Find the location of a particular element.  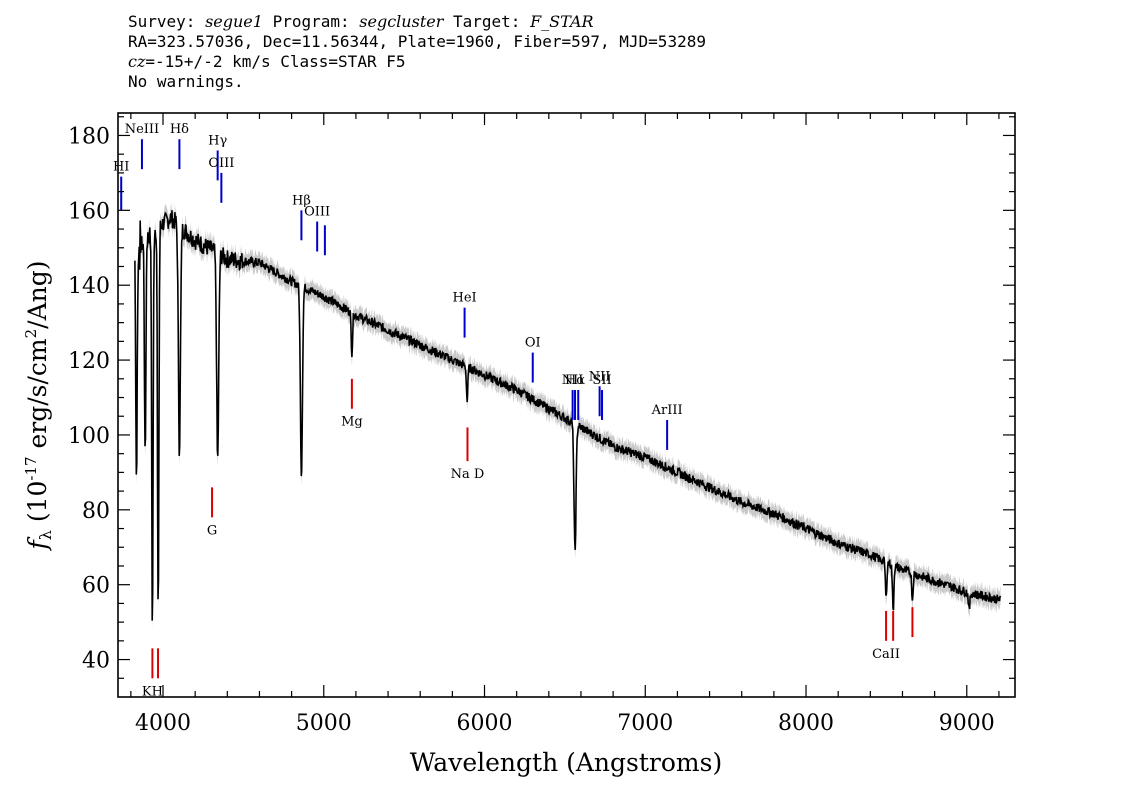

x-tick-label: 8000 is located at coordinates (806, 723).